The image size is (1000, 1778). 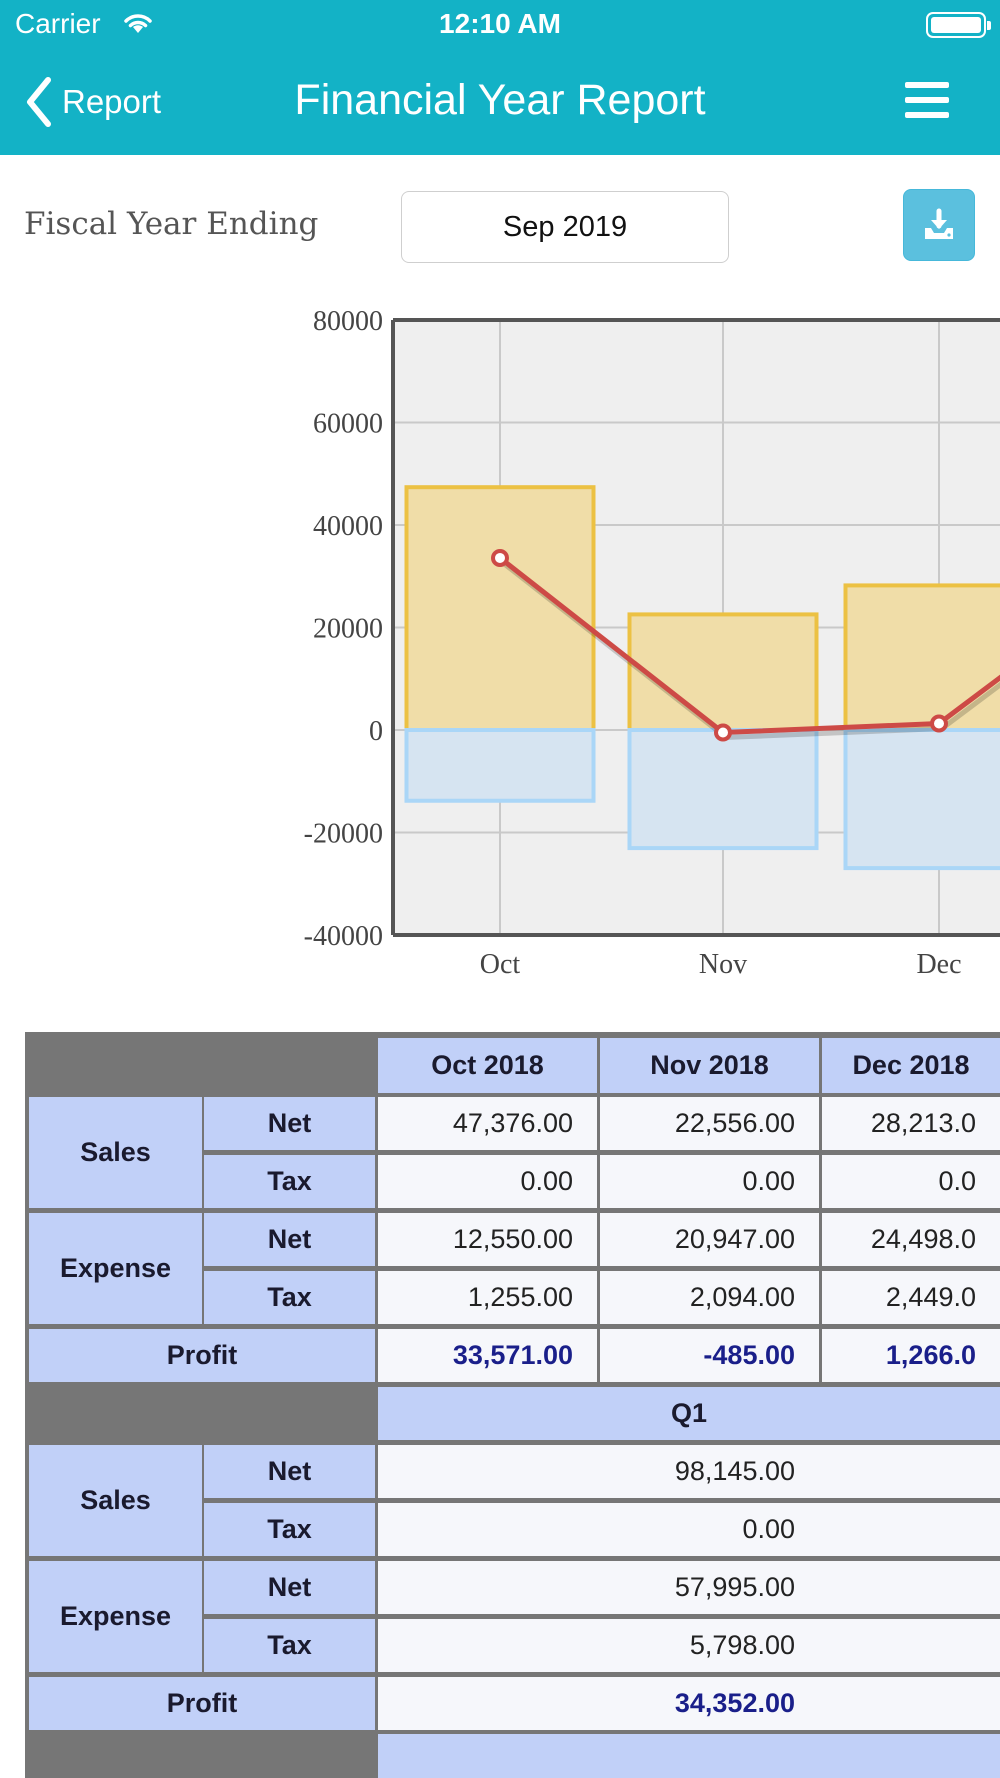 I want to click on expense-tax-value: 2,094.00, so click(x=709, y=1297).